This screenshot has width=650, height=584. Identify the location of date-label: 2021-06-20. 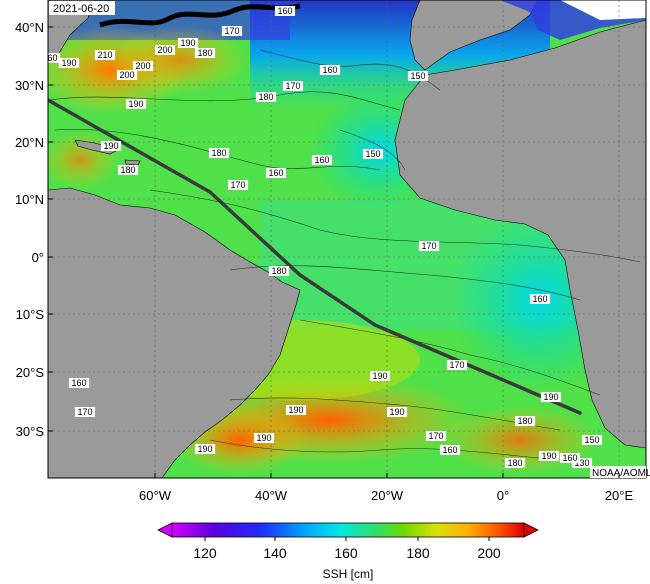
(81, 9).